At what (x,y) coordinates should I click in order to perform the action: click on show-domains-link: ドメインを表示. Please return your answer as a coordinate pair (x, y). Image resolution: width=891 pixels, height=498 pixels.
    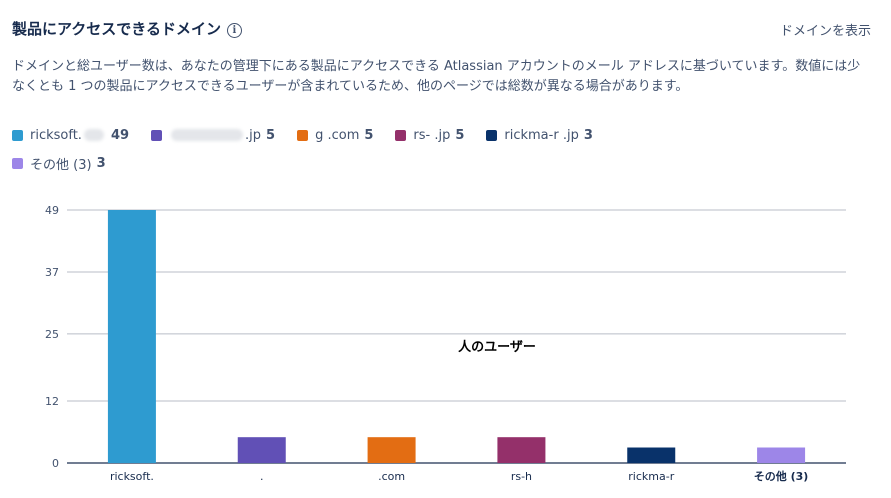
    Looking at the image, I should click on (825, 31).